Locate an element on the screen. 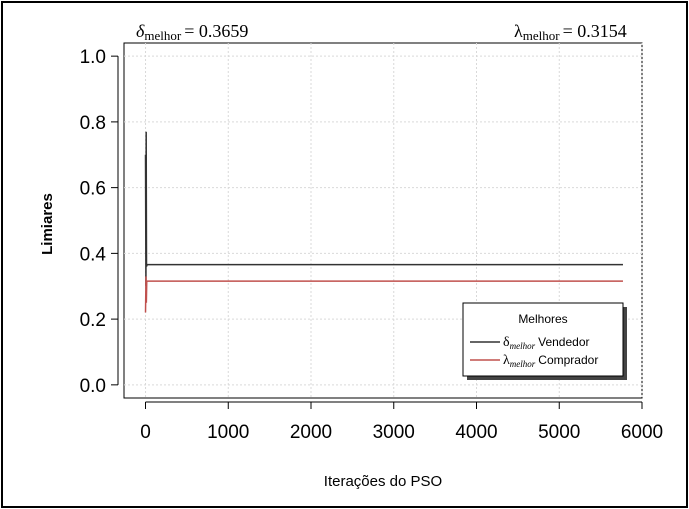 This screenshot has height=509, width=689. y-tick-label: 1.0 is located at coordinates (93, 57).